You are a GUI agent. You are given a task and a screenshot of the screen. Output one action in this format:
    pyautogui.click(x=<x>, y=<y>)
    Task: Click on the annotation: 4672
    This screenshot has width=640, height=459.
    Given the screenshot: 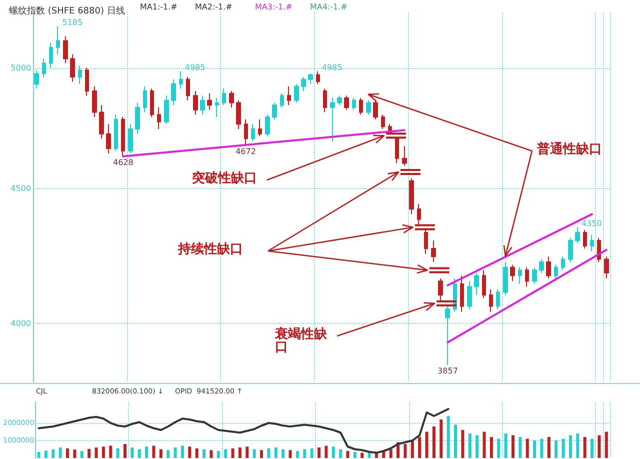 What is the action you would take?
    pyautogui.click(x=246, y=151)
    